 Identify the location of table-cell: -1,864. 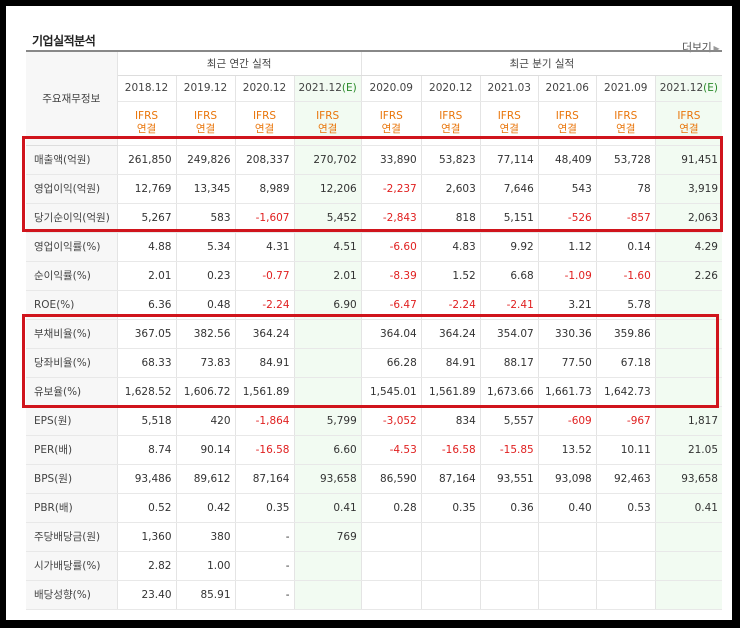
(265, 421).